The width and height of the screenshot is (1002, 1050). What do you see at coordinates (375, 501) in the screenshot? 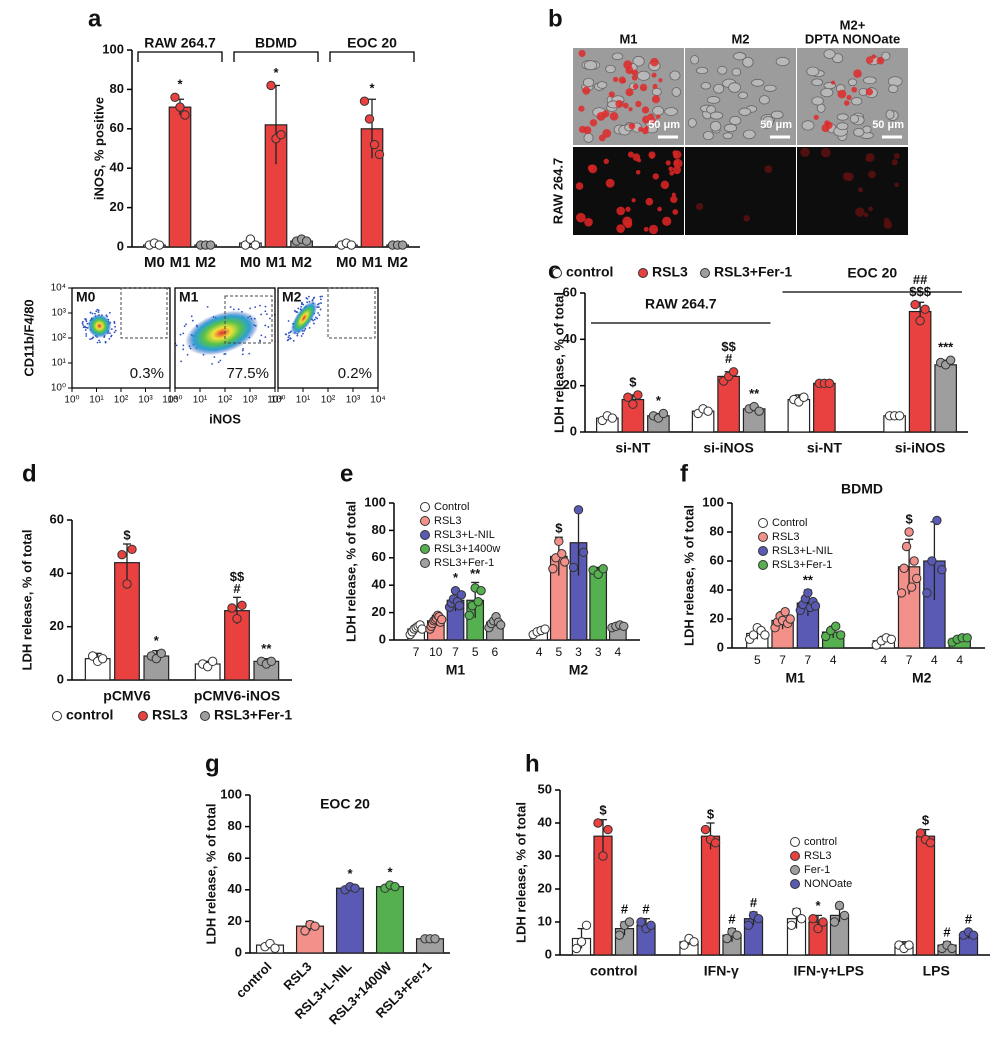
I see `y-tick-label: 100` at bounding box center [375, 501].